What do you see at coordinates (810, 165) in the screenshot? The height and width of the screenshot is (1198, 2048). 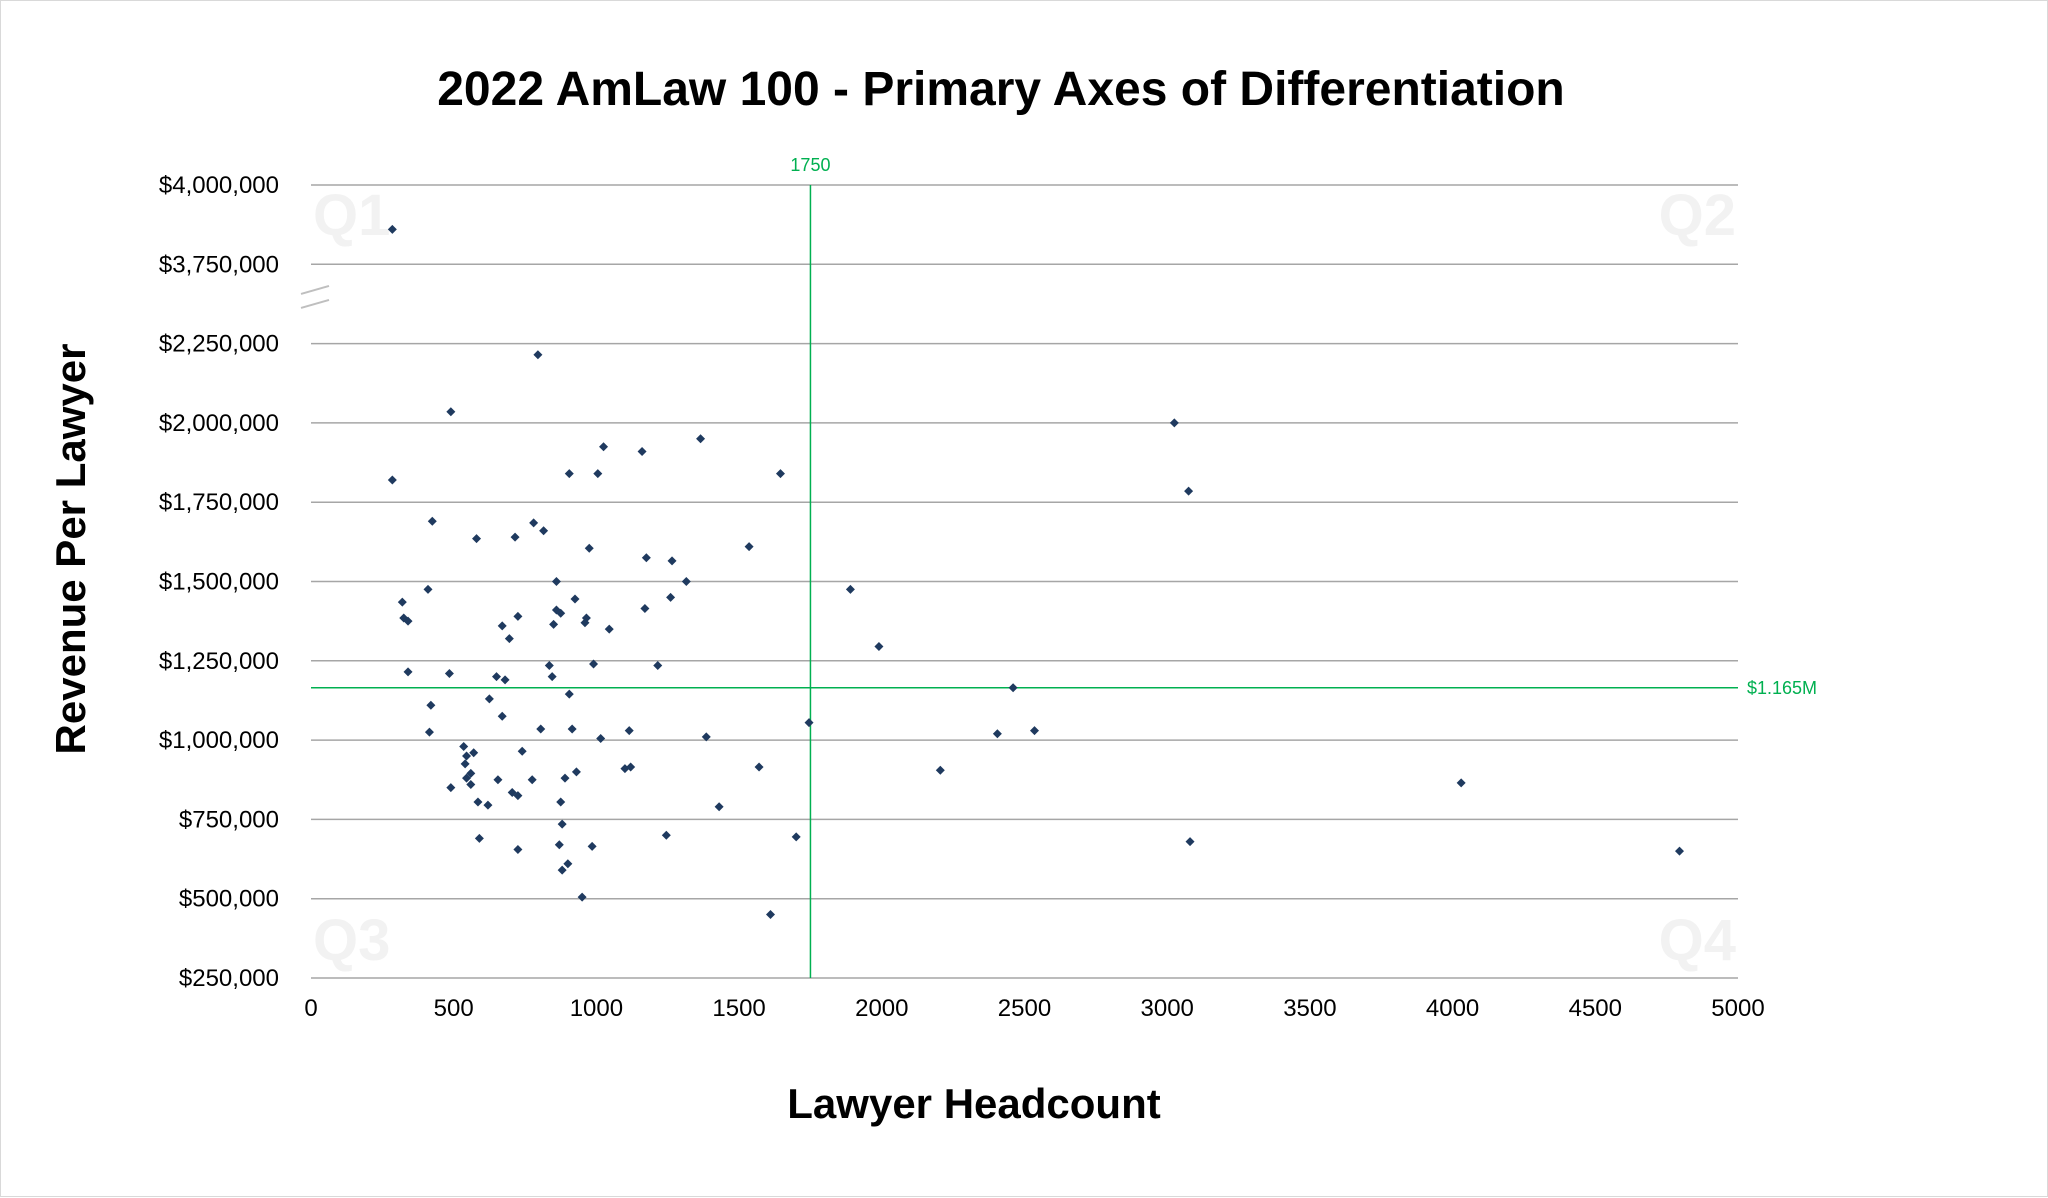 I see `reference-label-vertical: 1750` at bounding box center [810, 165].